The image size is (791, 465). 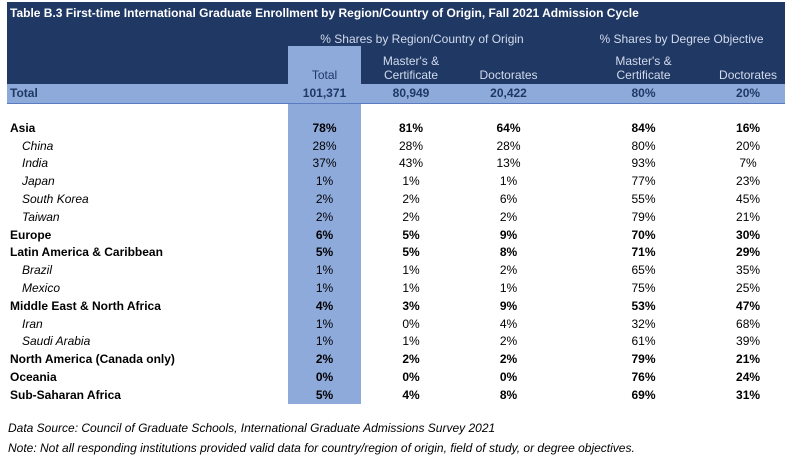 I want to click on group-header-degree: % Shares by Degree Objective, so click(x=671, y=34).